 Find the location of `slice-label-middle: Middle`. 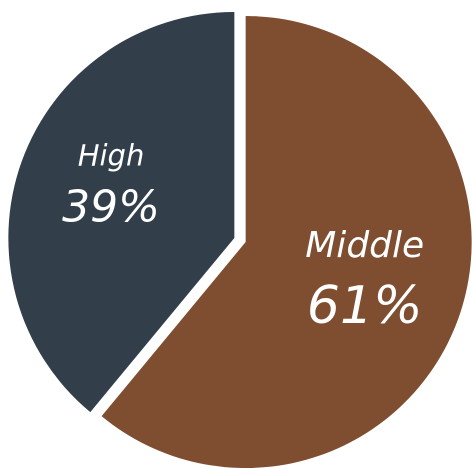

slice-label-middle: Middle is located at coordinates (364, 245).